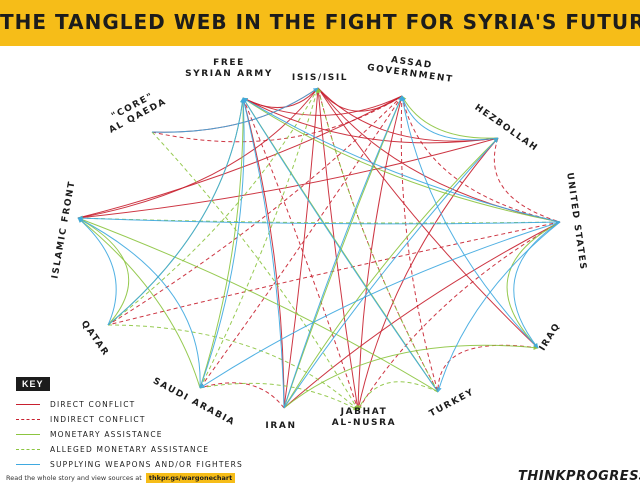 This screenshot has height=494, width=640. I want to click on node-label-line: IRAQ, so click(550, 337).